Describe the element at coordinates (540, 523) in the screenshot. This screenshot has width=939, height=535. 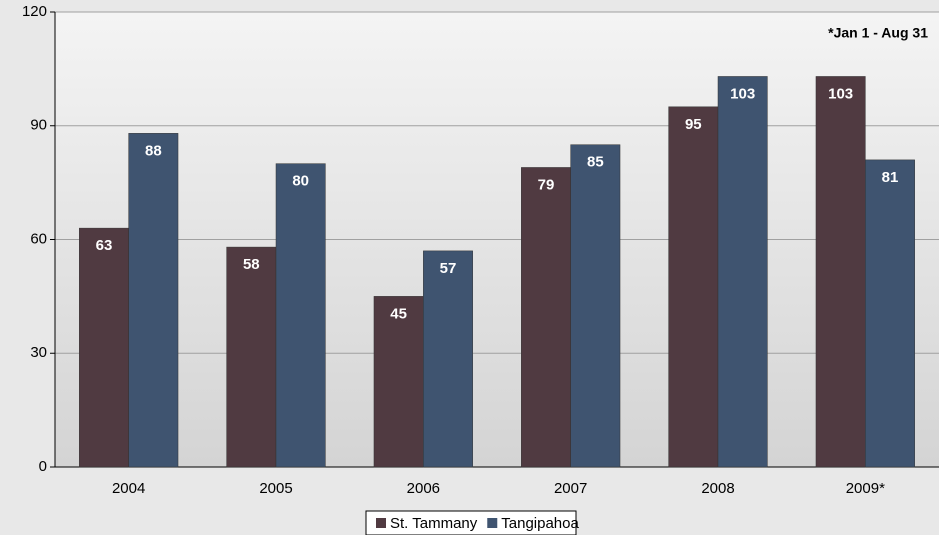
I see `legend-label: Tangipahoa` at that location.